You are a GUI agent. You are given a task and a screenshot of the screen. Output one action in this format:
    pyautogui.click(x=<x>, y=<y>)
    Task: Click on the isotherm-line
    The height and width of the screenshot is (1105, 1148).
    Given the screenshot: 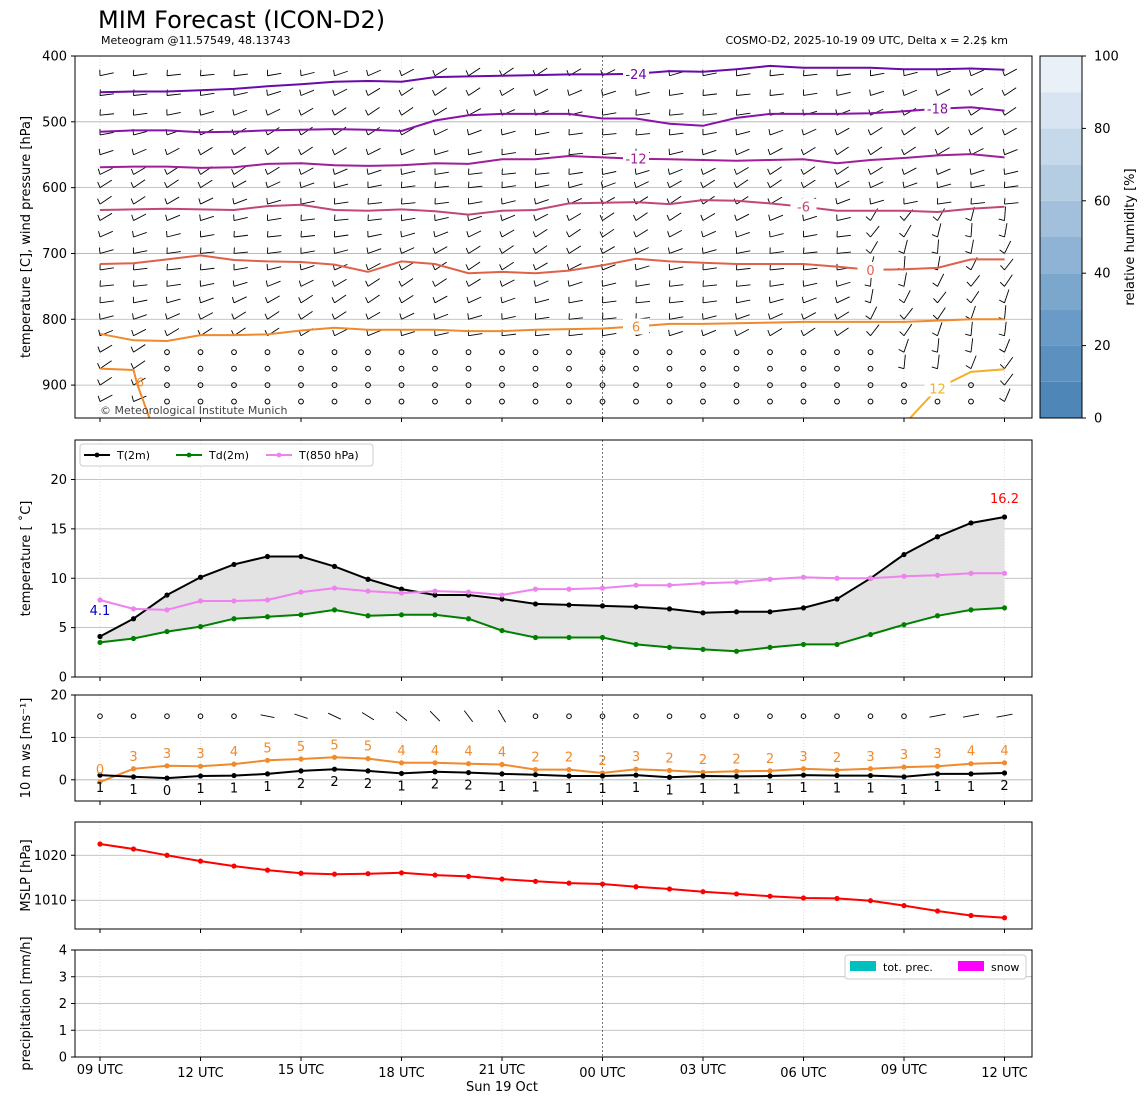 What is the action you would take?
    pyautogui.click(x=552, y=330)
    